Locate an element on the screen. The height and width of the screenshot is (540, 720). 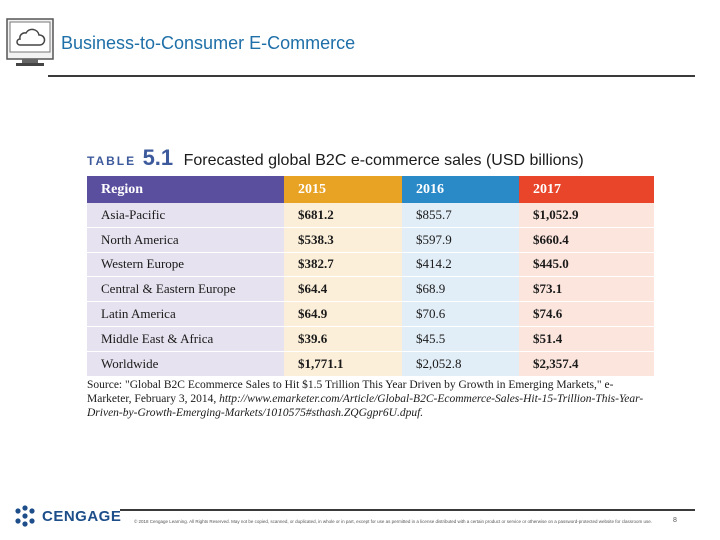
value-cell: $382.7 is located at coordinates (343, 265).